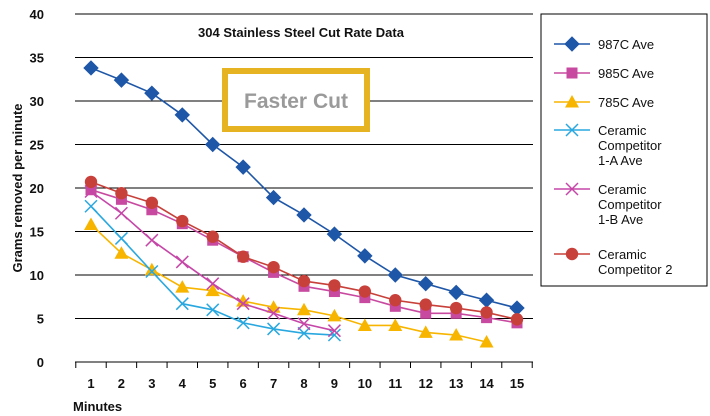 This screenshot has width=710, height=416. Describe the element at coordinates (608, 145) in the screenshot. I see `legend-item: Ceramic Competitor 1-A Ave` at that location.